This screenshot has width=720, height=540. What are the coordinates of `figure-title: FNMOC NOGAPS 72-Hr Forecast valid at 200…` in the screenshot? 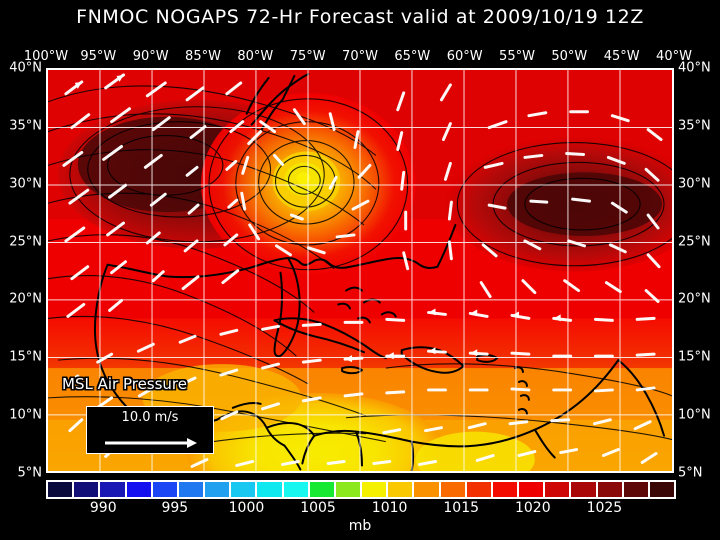 It's located at (360, 17).